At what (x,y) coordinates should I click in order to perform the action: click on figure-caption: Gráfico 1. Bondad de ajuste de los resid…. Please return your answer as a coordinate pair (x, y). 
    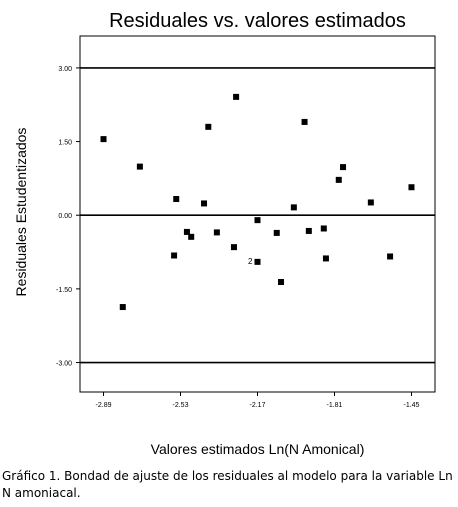
    Looking at the image, I should click on (227, 484).